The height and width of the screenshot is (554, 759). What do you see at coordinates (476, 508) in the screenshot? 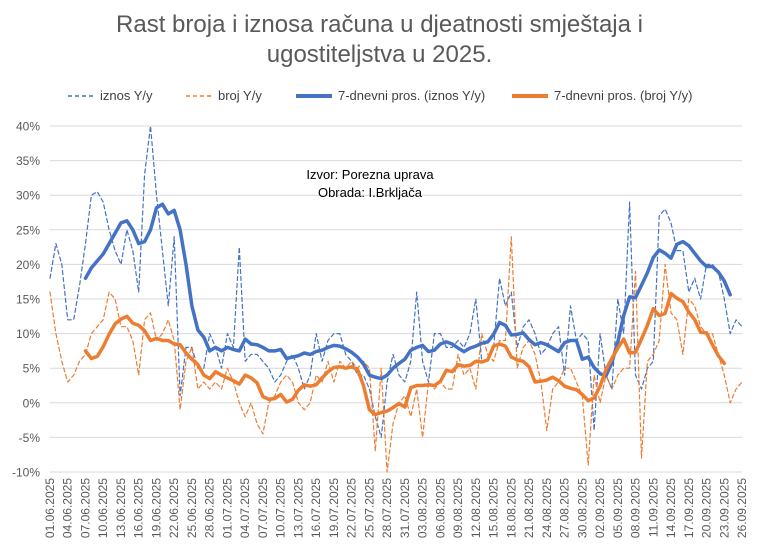
I see `x-tick-label: 12.08.2025` at bounding box center [476, 508].